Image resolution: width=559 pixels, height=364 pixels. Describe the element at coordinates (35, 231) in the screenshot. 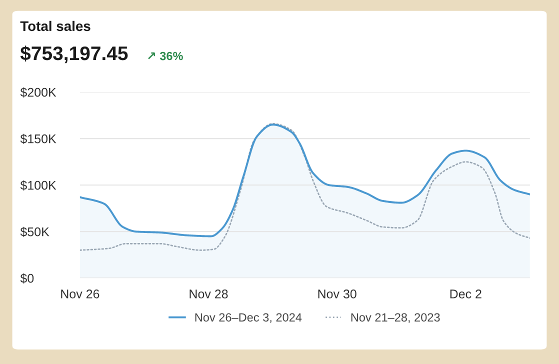

I see `y-tick-label: $50K` at that location.